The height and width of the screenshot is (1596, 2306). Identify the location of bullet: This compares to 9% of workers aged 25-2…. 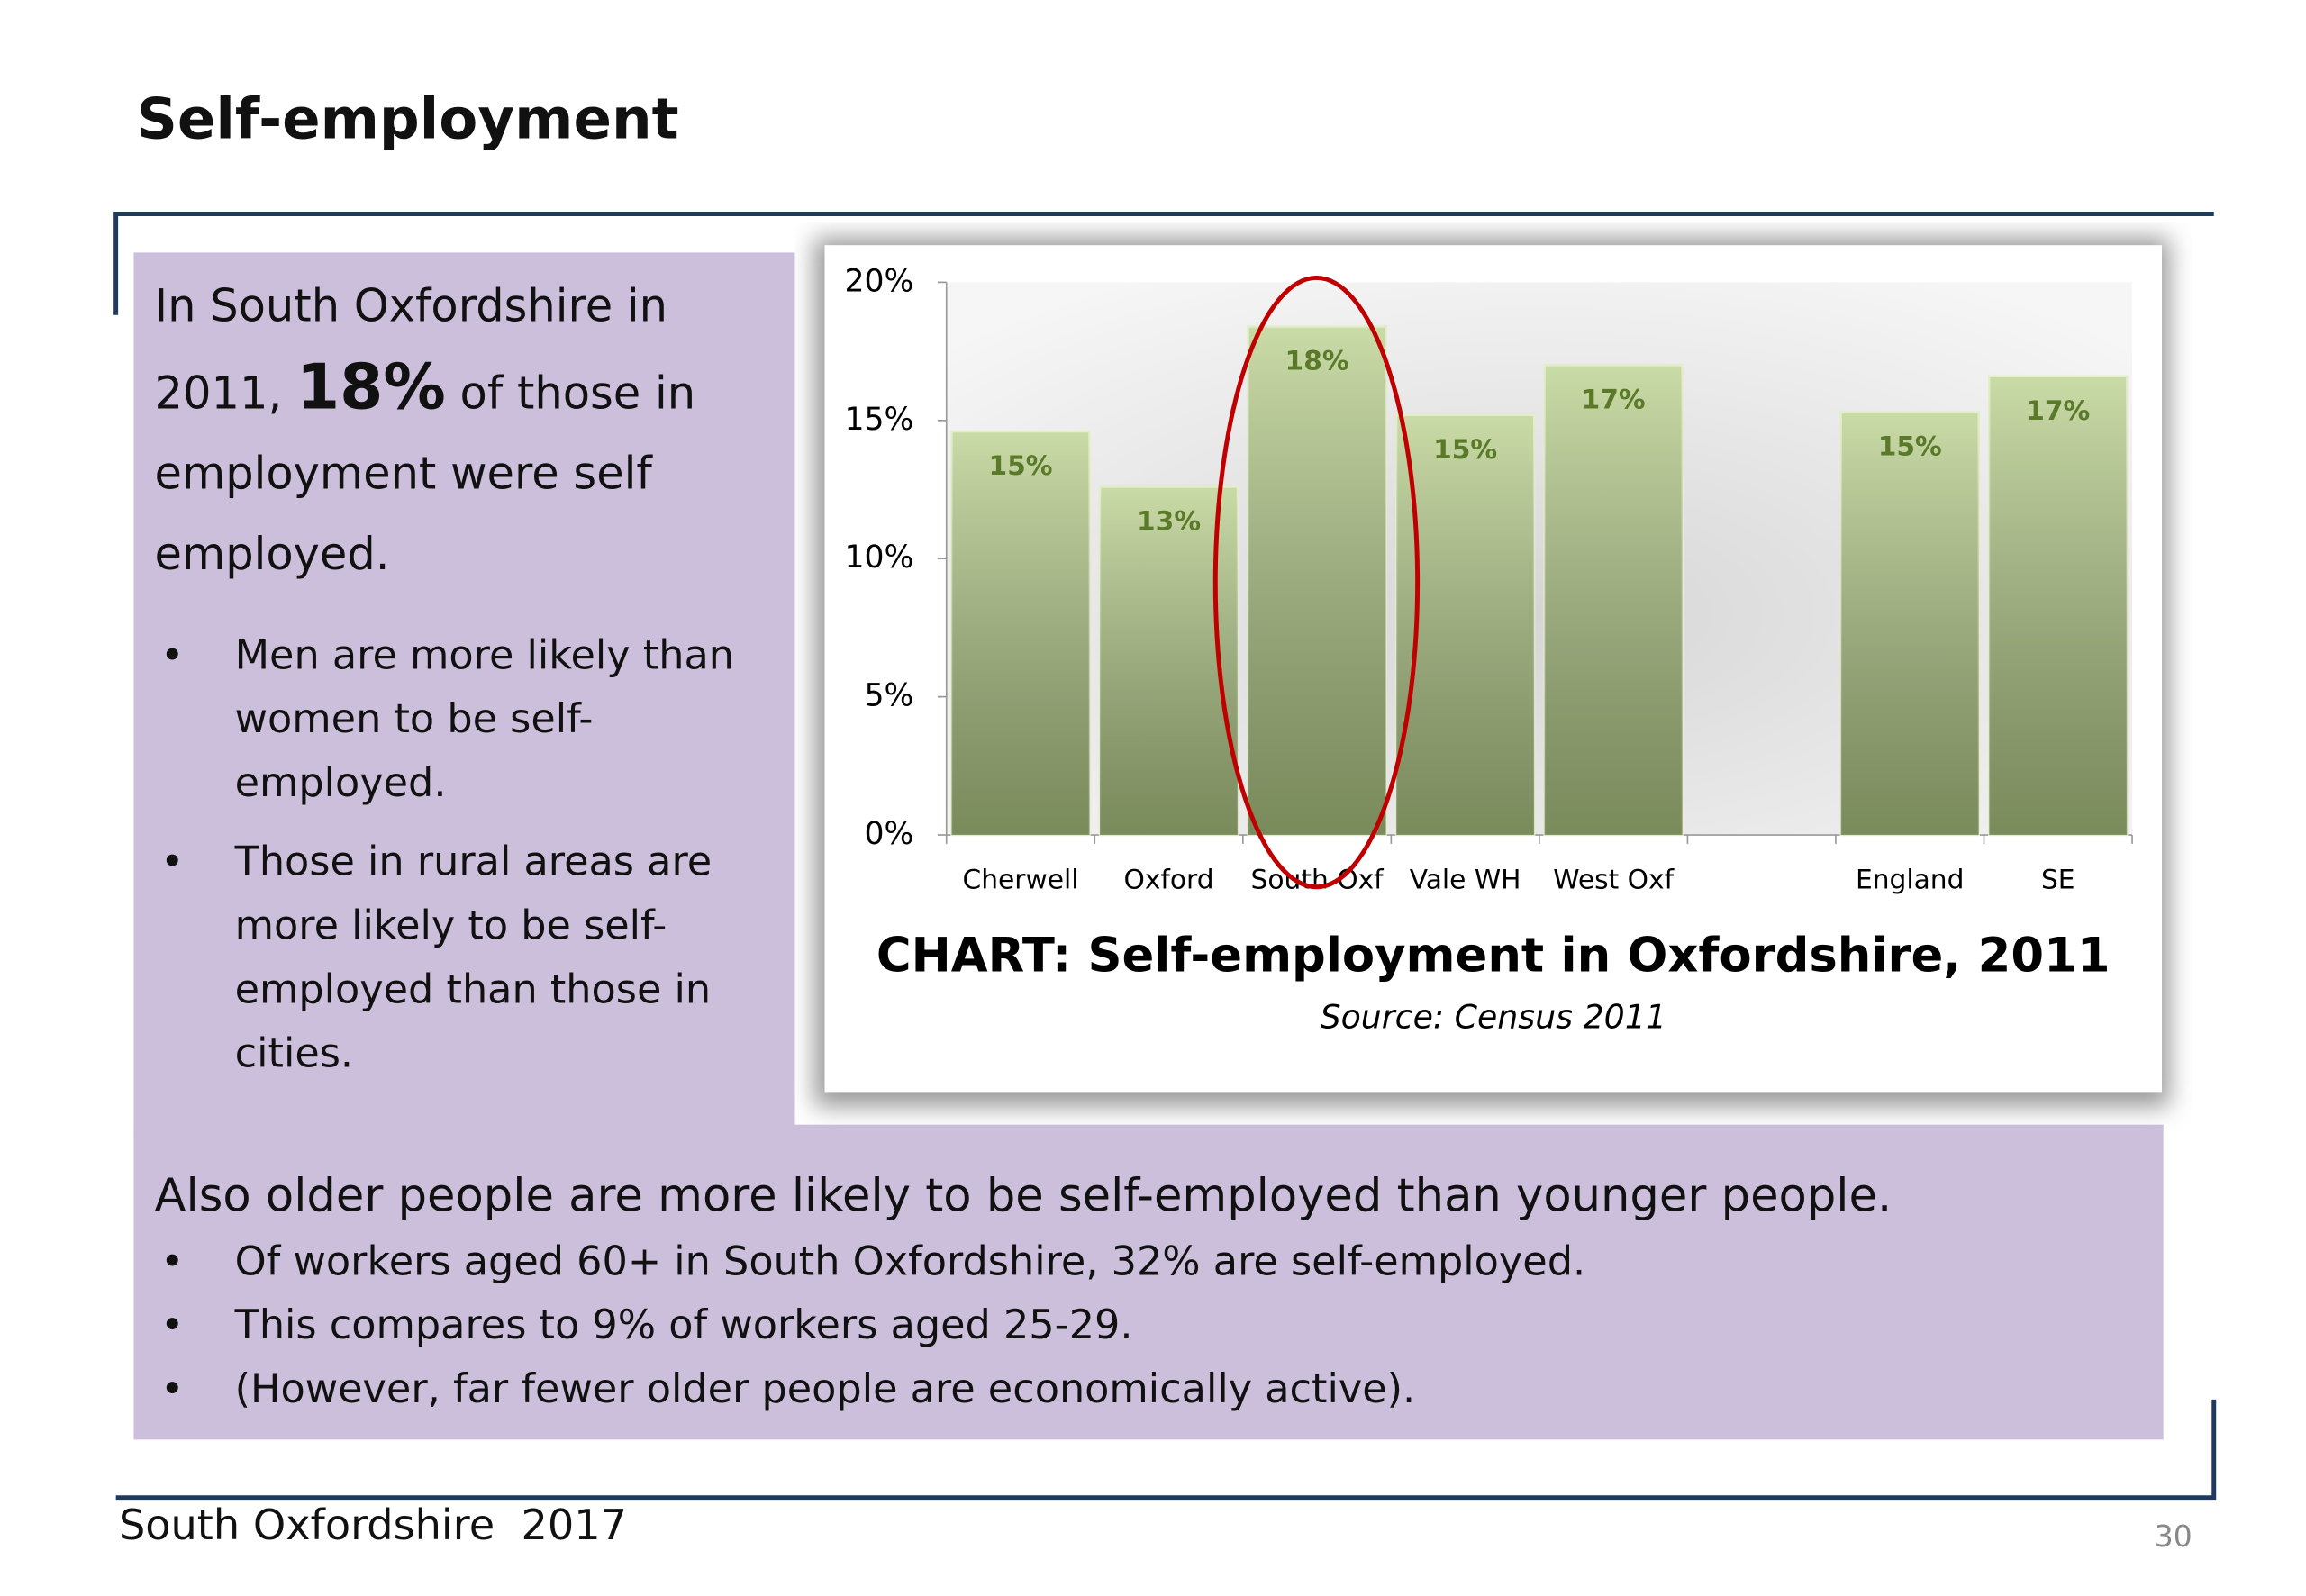
(1150, 1326).